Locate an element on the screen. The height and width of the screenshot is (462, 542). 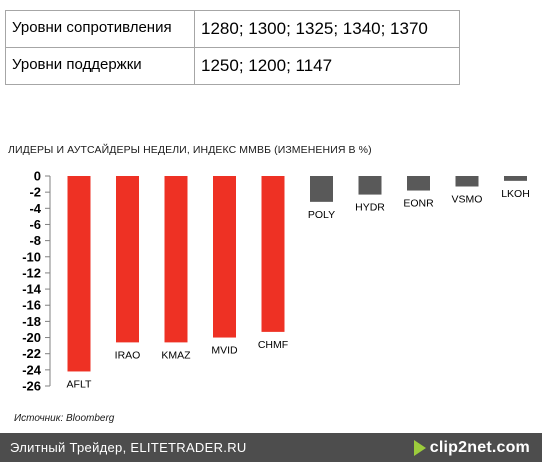
category-label: KMAZ is located at coordinates (176, 355).